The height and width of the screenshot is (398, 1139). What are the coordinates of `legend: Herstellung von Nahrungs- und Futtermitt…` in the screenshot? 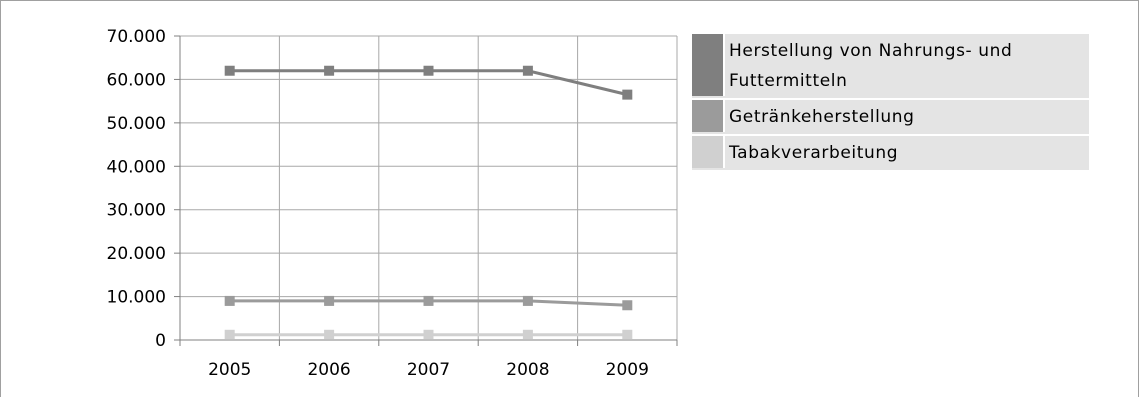 It's located at (890, 103).